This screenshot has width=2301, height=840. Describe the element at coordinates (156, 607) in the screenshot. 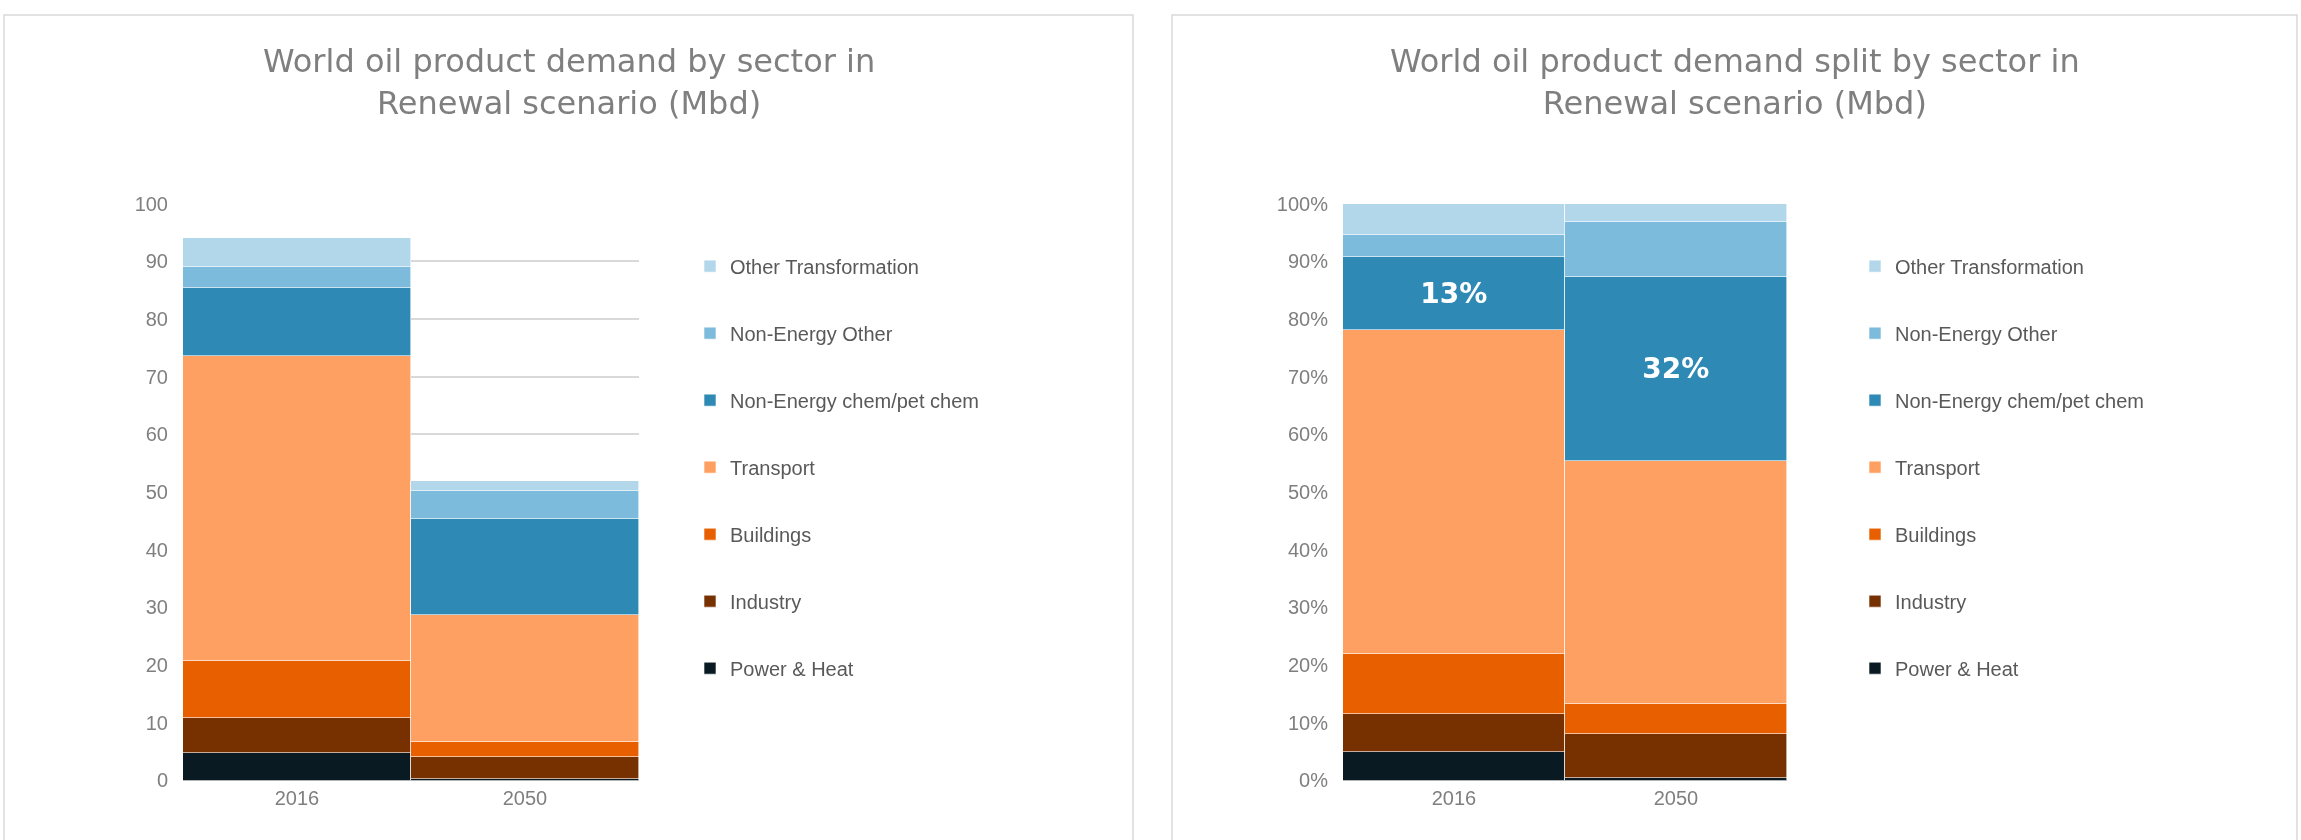

I see `y-tick-label: 30` at that location.